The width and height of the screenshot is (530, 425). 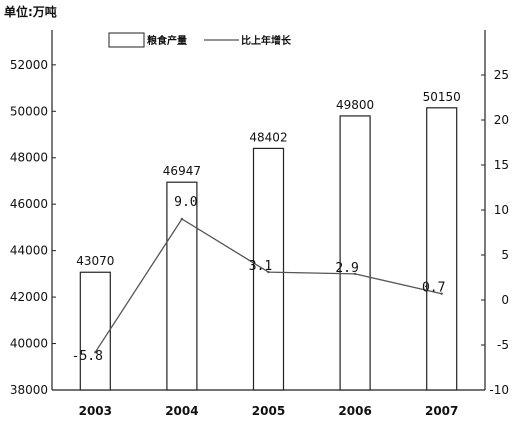 What do you see at coordinates (442, 97) in the screenshot?
I see `bar-value-label: 50150` at bounding box center [442, 97].